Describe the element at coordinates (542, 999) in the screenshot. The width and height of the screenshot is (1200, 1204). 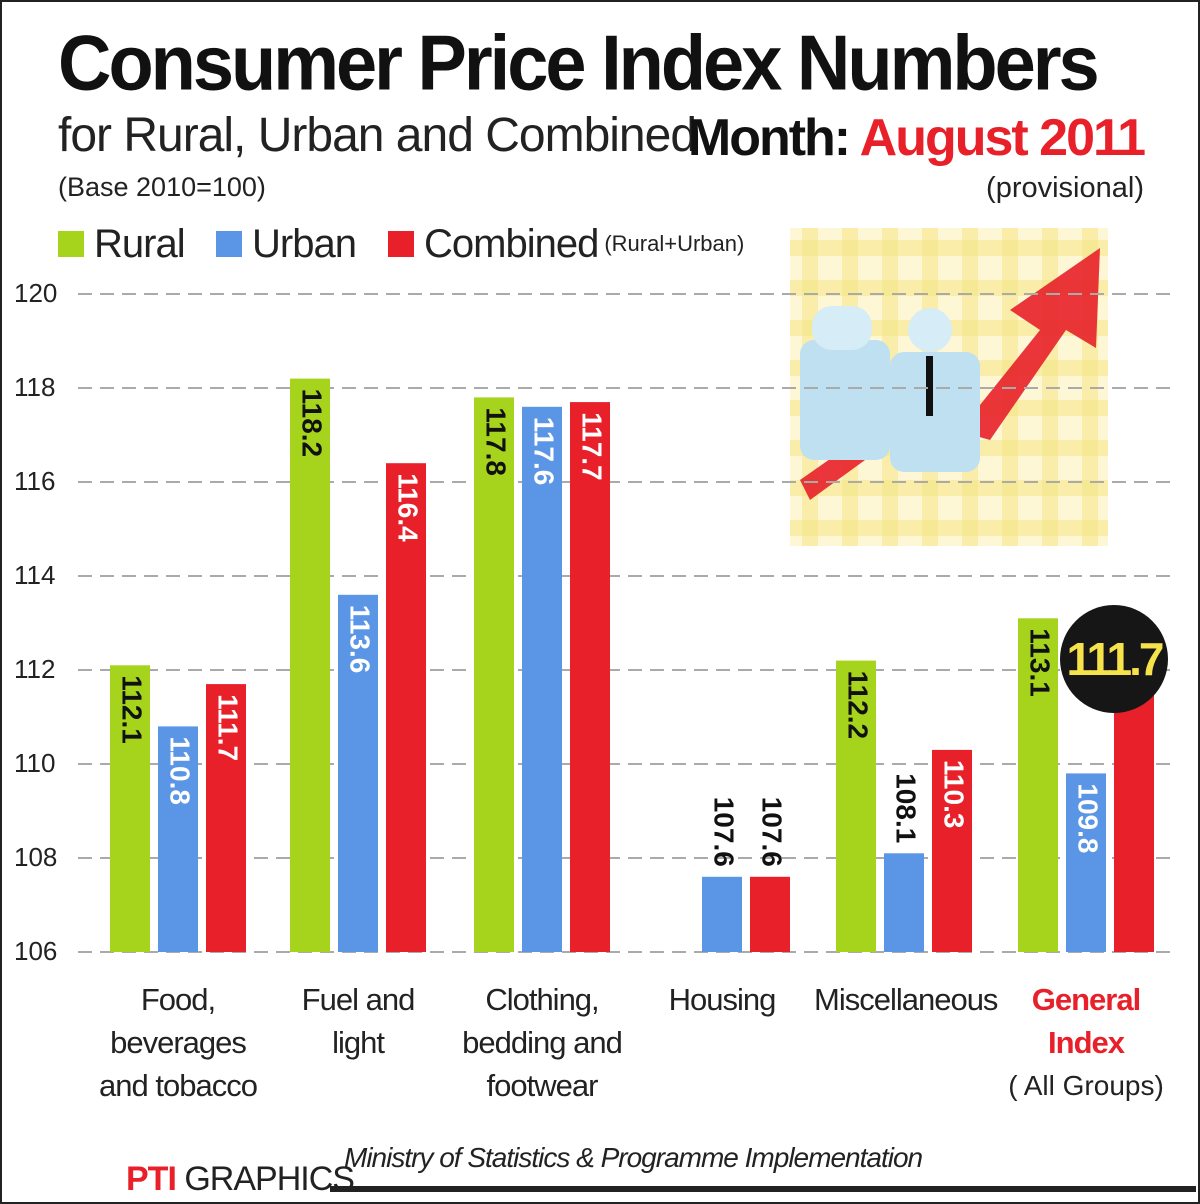
I see `category-label-line: Clothing,` at that location.